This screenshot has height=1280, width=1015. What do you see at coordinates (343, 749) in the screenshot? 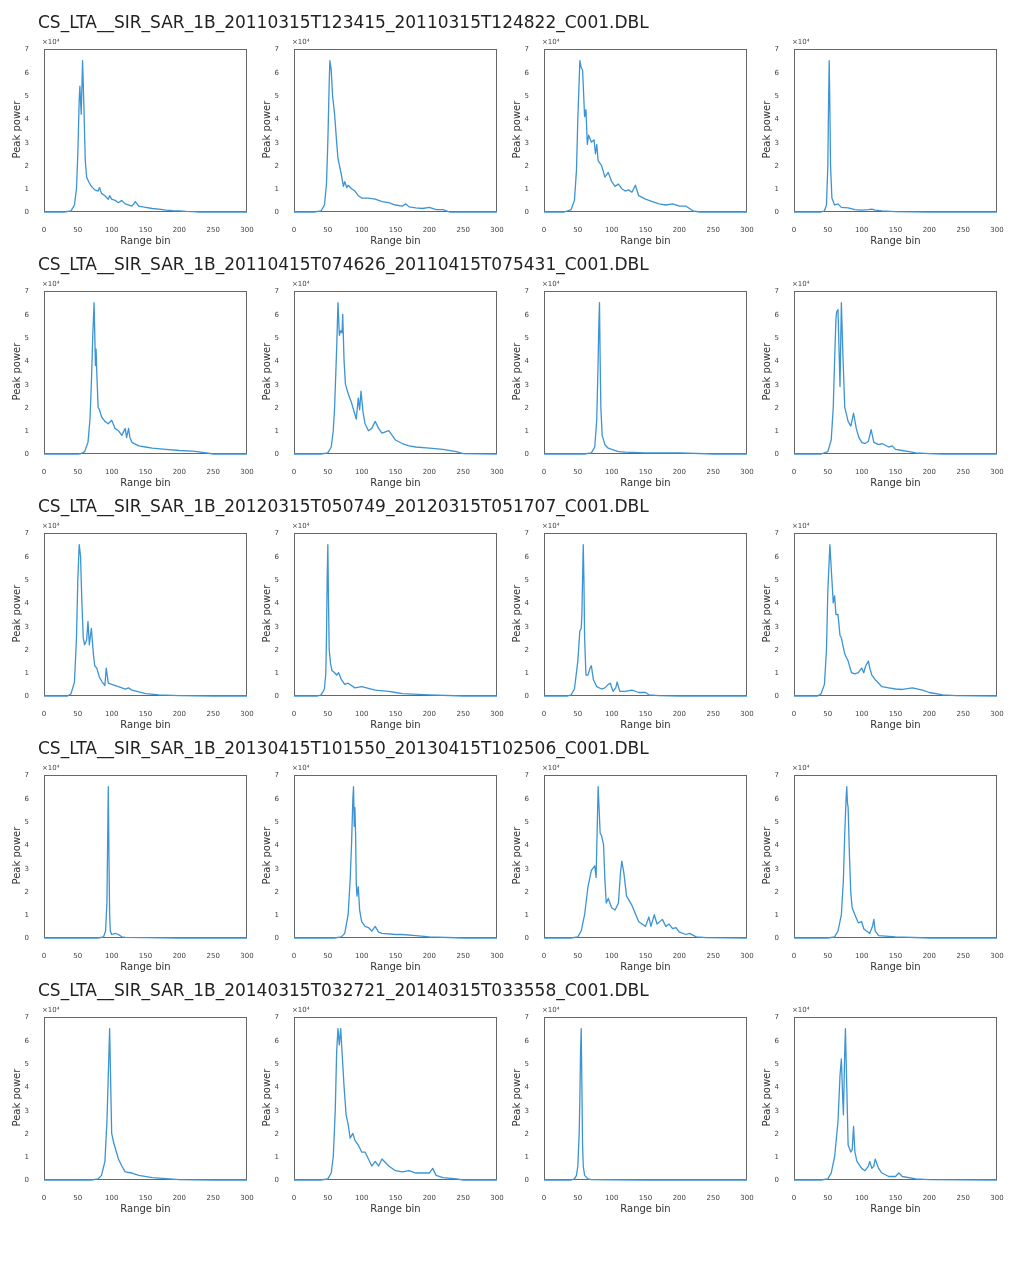
I see `text: CS_LTA__SIR_SAR_1B_20130415T101550_20130415T102506_C001.DBL` at bounding box center [343, 749].